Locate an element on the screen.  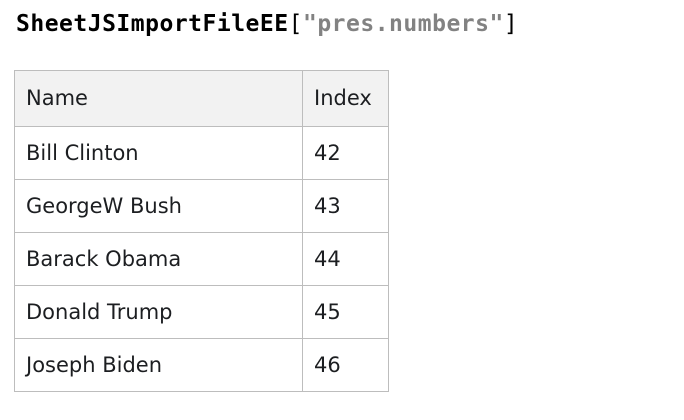
table-row: Donald Trump 45 is located at coordinates (201, 312).